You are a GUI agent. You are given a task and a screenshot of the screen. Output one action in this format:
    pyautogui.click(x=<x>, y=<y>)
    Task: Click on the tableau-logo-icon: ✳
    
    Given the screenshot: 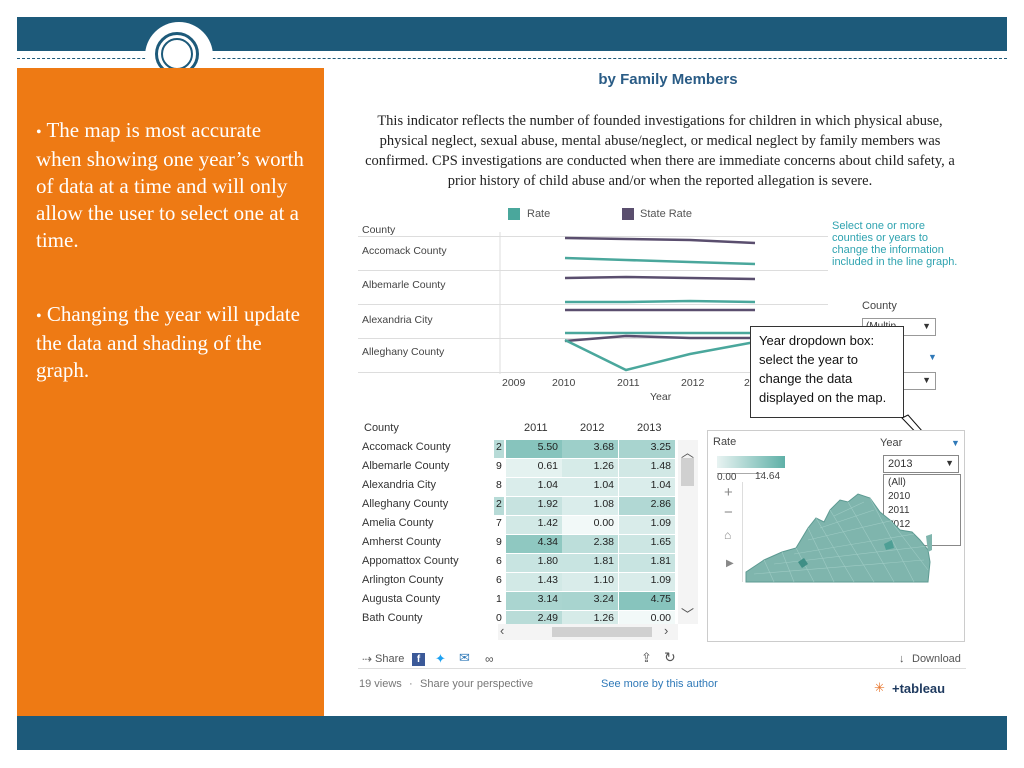 What is the action you would take?
    pyautogui.click(x=879, y=687)
    